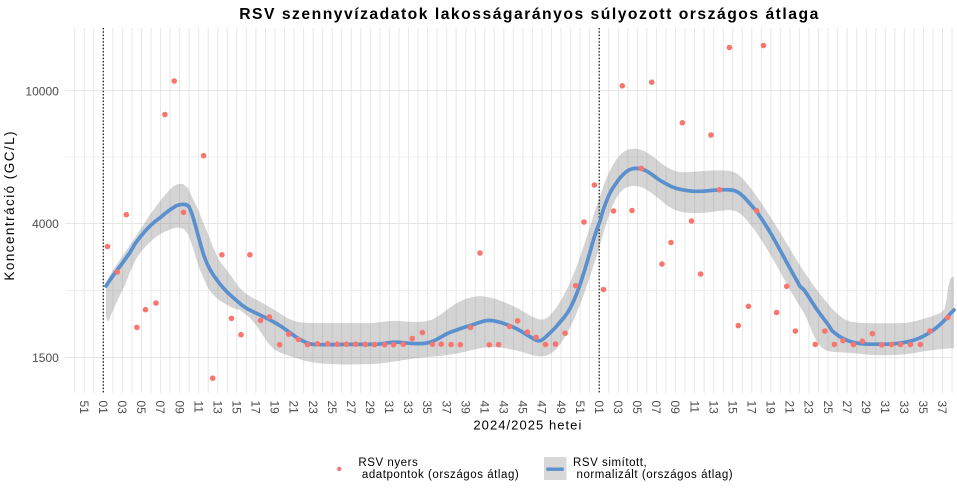  I want to click on svg-text: adatpontok (országos átlag), so click(440, 475).